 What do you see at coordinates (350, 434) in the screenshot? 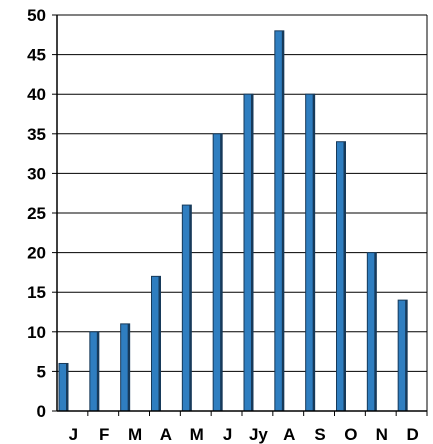
I see `x-tick-label: O` at bounding box center [350, 434].